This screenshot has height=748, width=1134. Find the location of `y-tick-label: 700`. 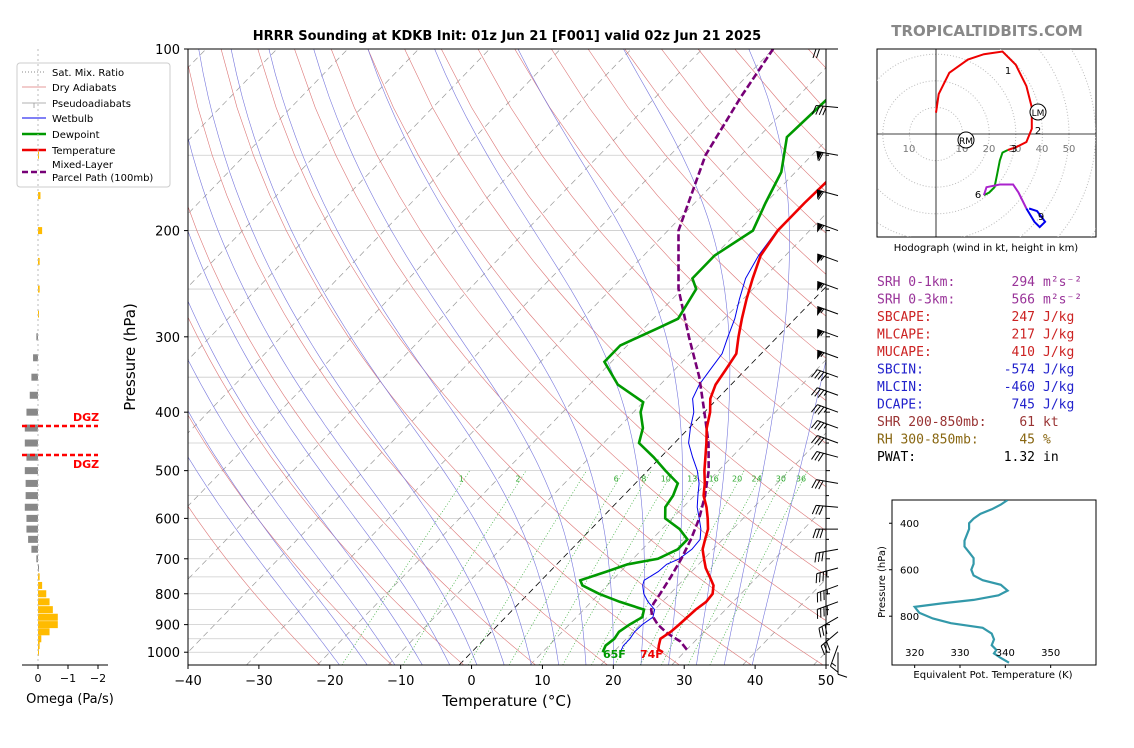

y-tick-label: 700 is located at coordinates (167, 560).